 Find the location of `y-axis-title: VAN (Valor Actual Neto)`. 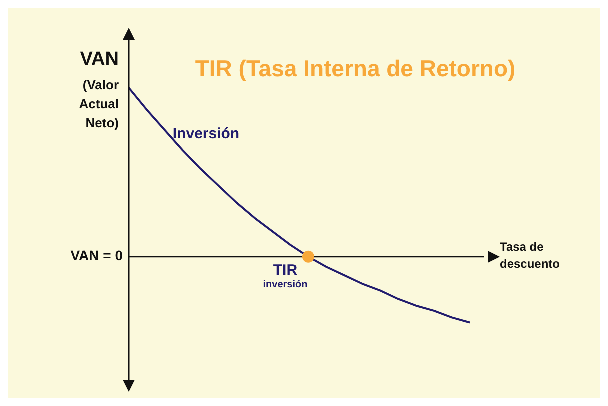

y-axis-title: VAN (Valor Actual Neto) is located at coordinates (99, 90).